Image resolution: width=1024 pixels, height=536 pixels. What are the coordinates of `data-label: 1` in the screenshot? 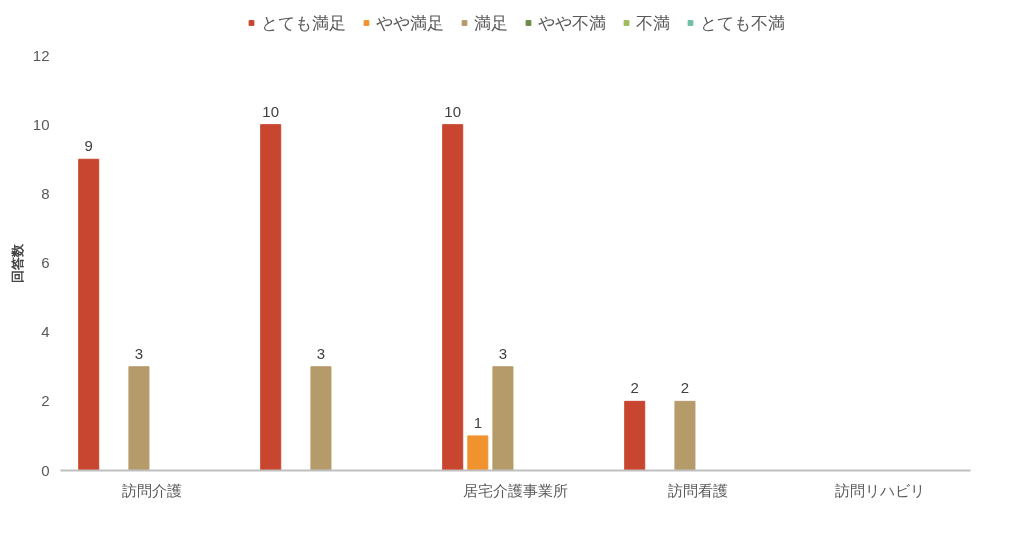 It's located at (477, 422).